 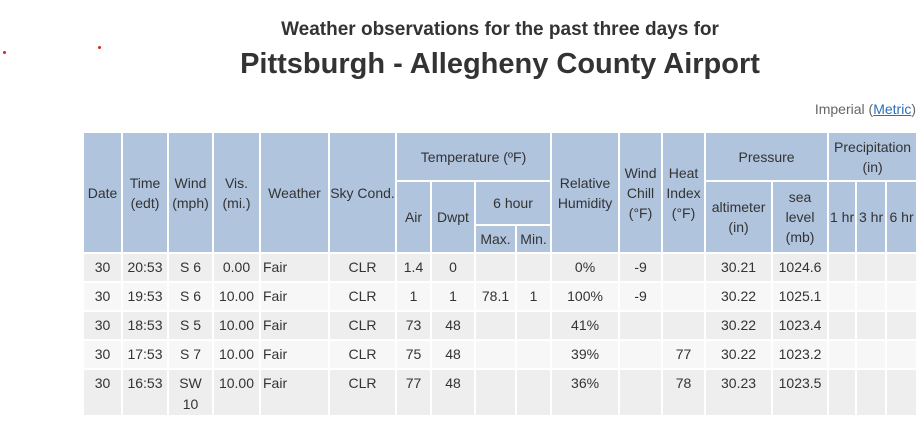 I want to click on table-cell: 78.1, so click(x=495, y=296).